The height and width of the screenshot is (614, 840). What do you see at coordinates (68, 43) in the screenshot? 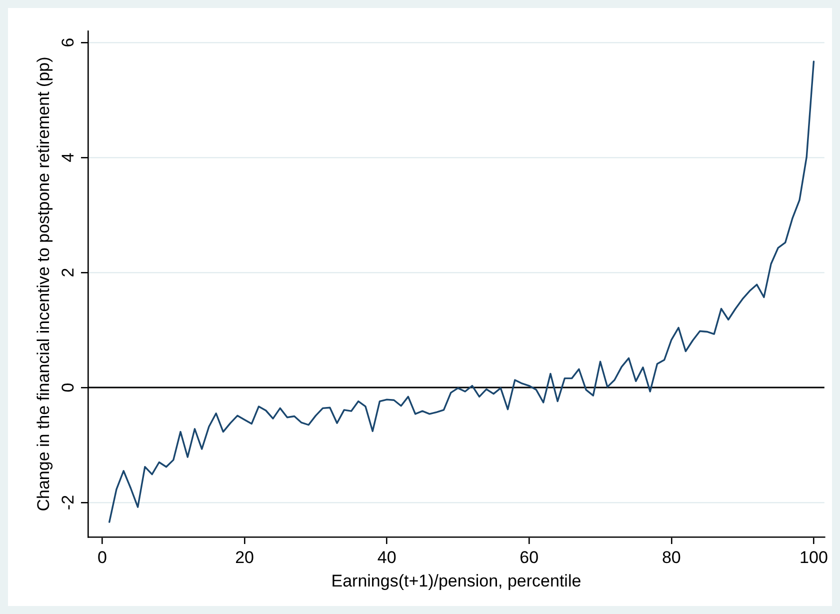
I see `y-tick-label: 6` at bounding box center [68, 43].